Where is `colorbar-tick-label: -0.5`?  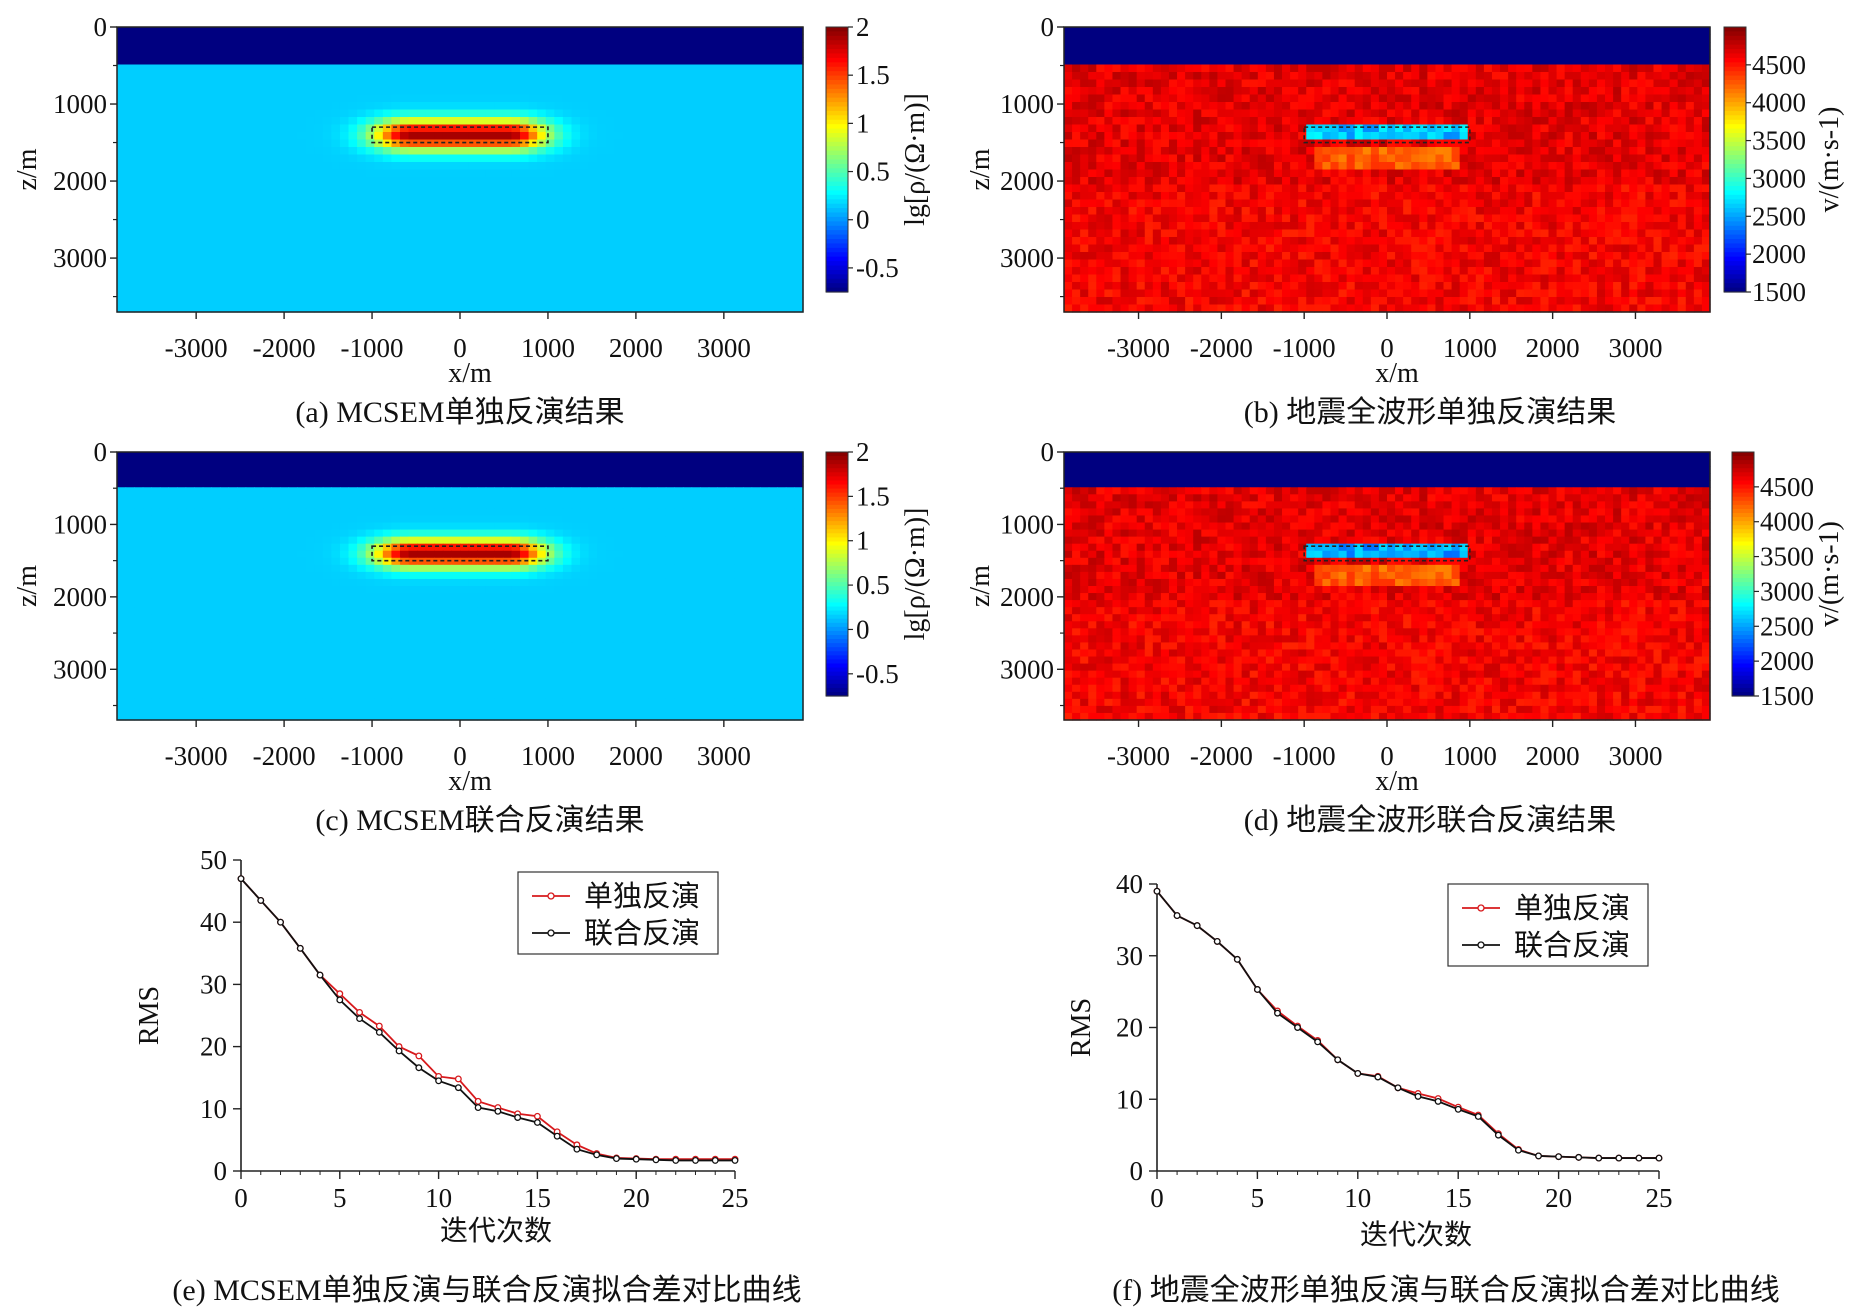 colorbar-tick-label: -0.5 is located at coordinates (877, 674).